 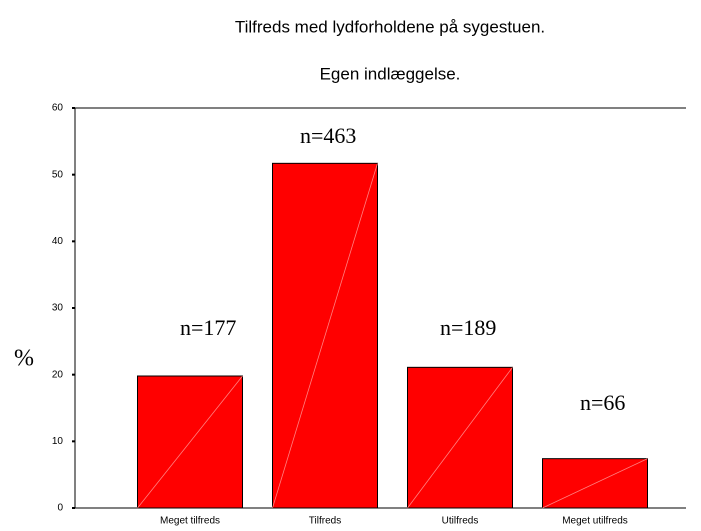 I want to click on chart-subtitle: Egen indlæggelse., so click(x=390, y=73).